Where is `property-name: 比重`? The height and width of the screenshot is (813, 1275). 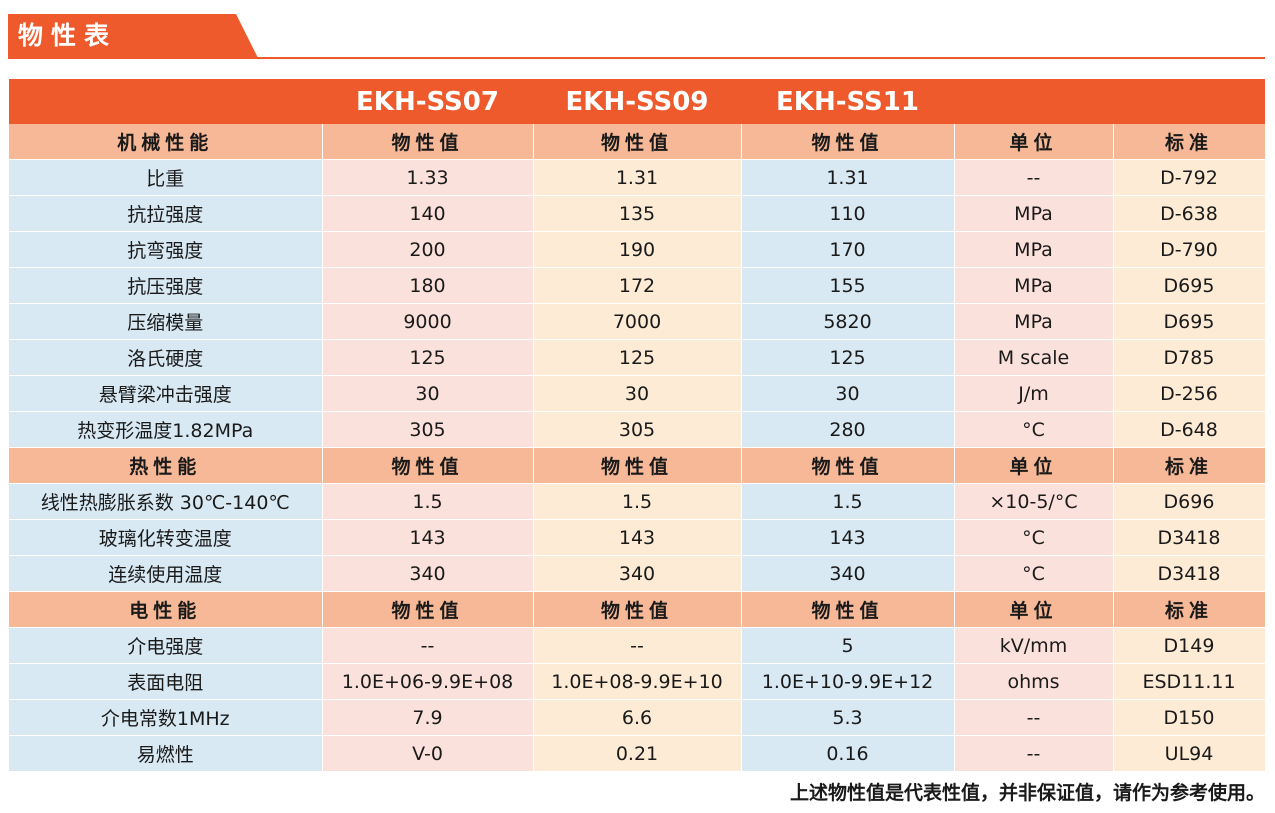
property-name: 比重 is located at coordinates (166, 177).